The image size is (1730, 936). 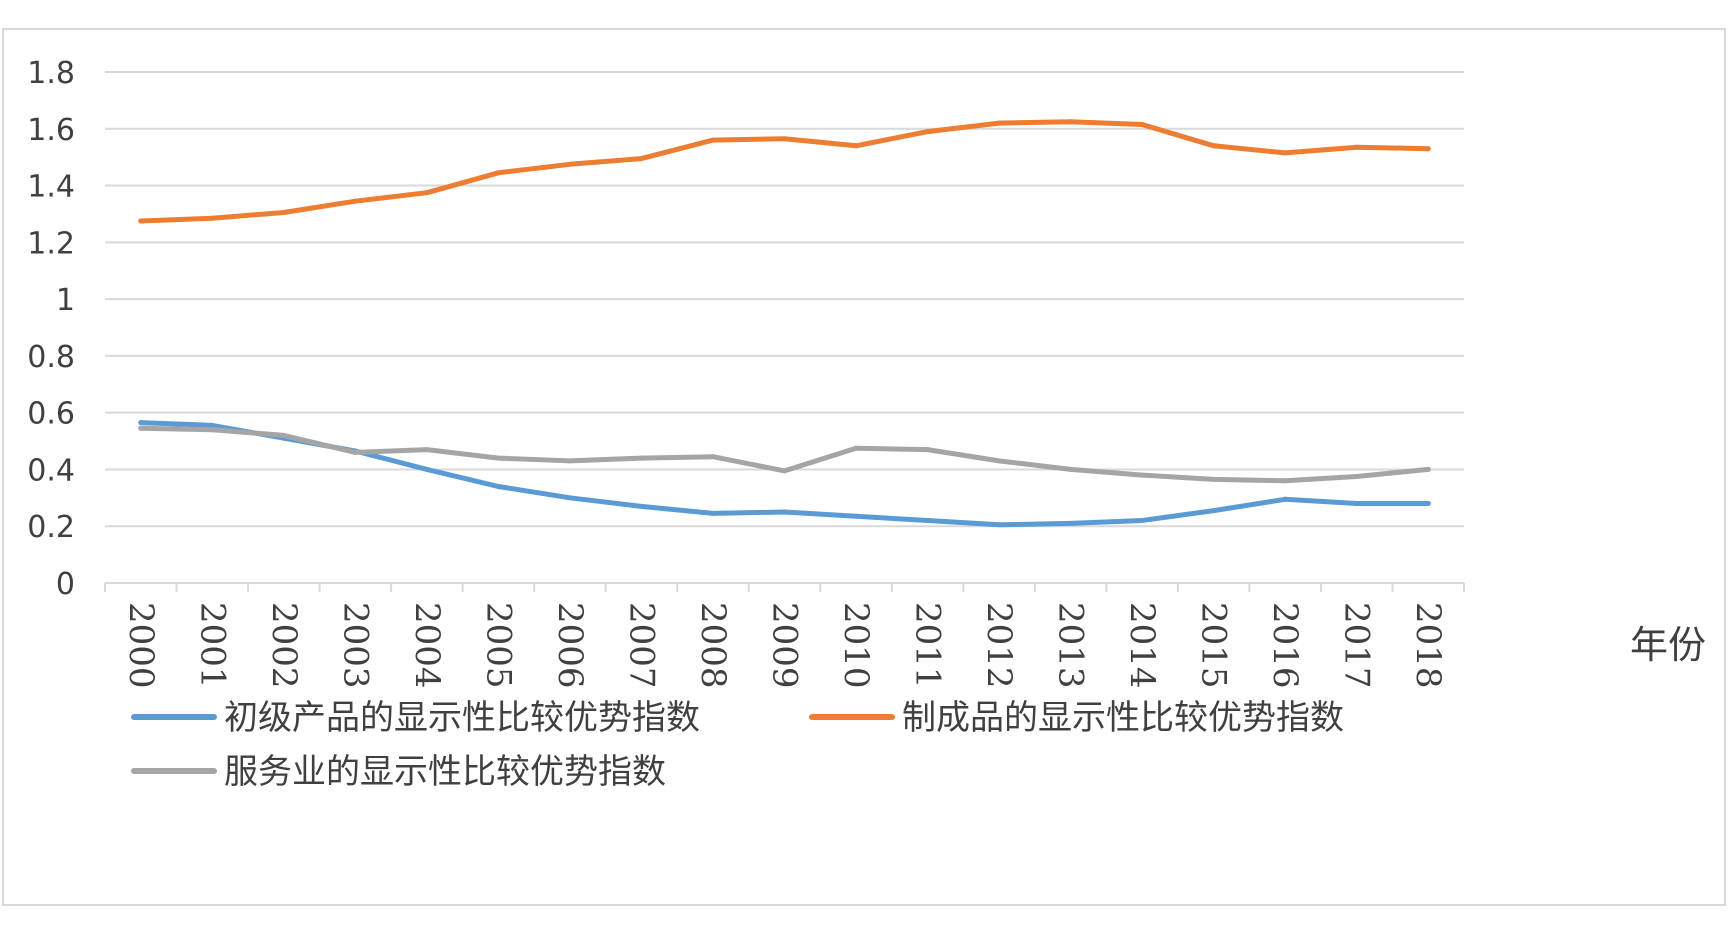 What do you see at coordinates (51, 357) in the screenshot?
I see `y-tick-label: 0.8` at bounding box center [51, 357].